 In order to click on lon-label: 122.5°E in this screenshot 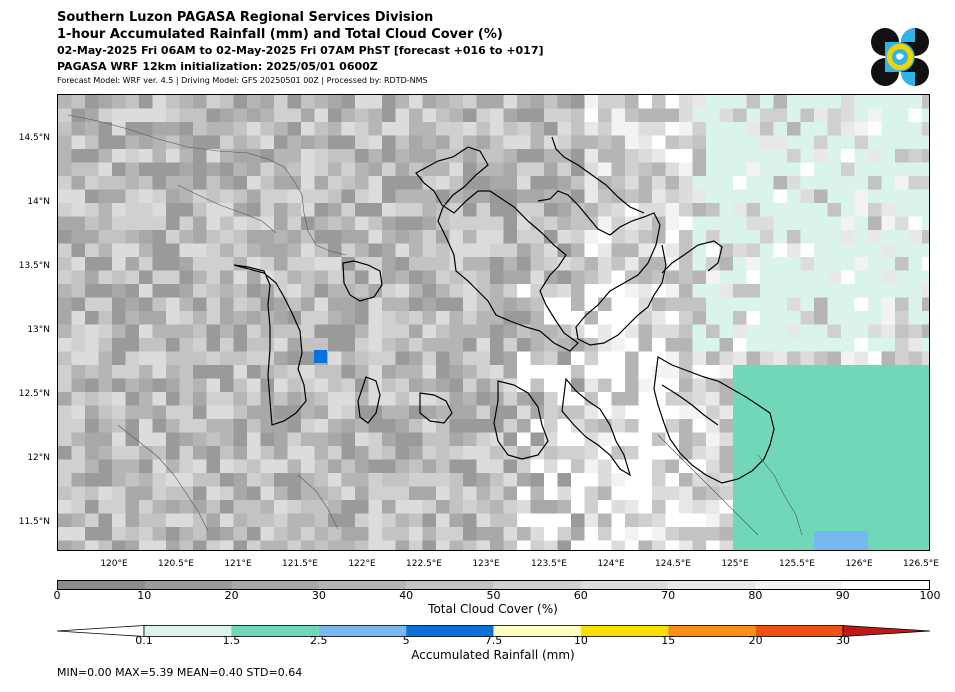, I will do `click(424, 564)`.